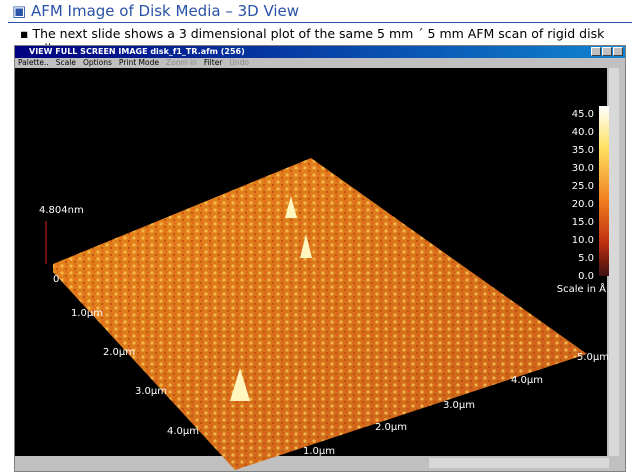 This screenshot has width=640, height=475. Describe the element at coordinates (586, 276) in the screenshot. I see `scale-label: 0.0` at that location.